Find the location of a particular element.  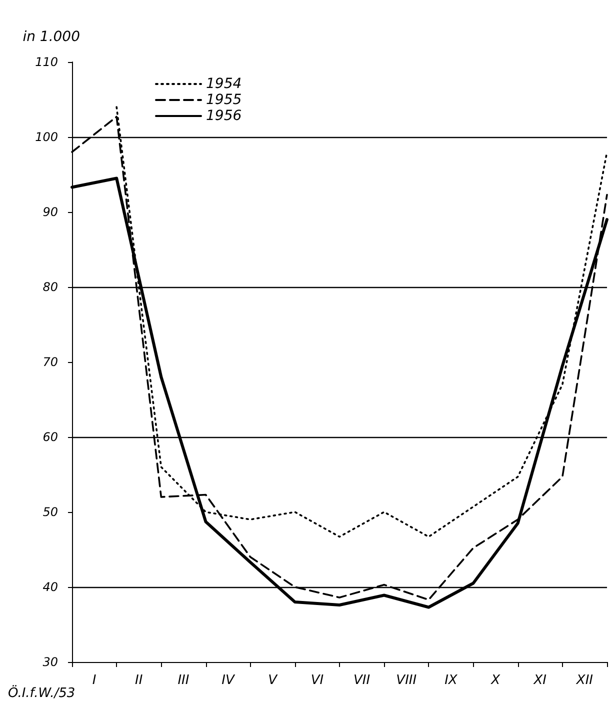

text: IV is located at coordinates (229, 680).